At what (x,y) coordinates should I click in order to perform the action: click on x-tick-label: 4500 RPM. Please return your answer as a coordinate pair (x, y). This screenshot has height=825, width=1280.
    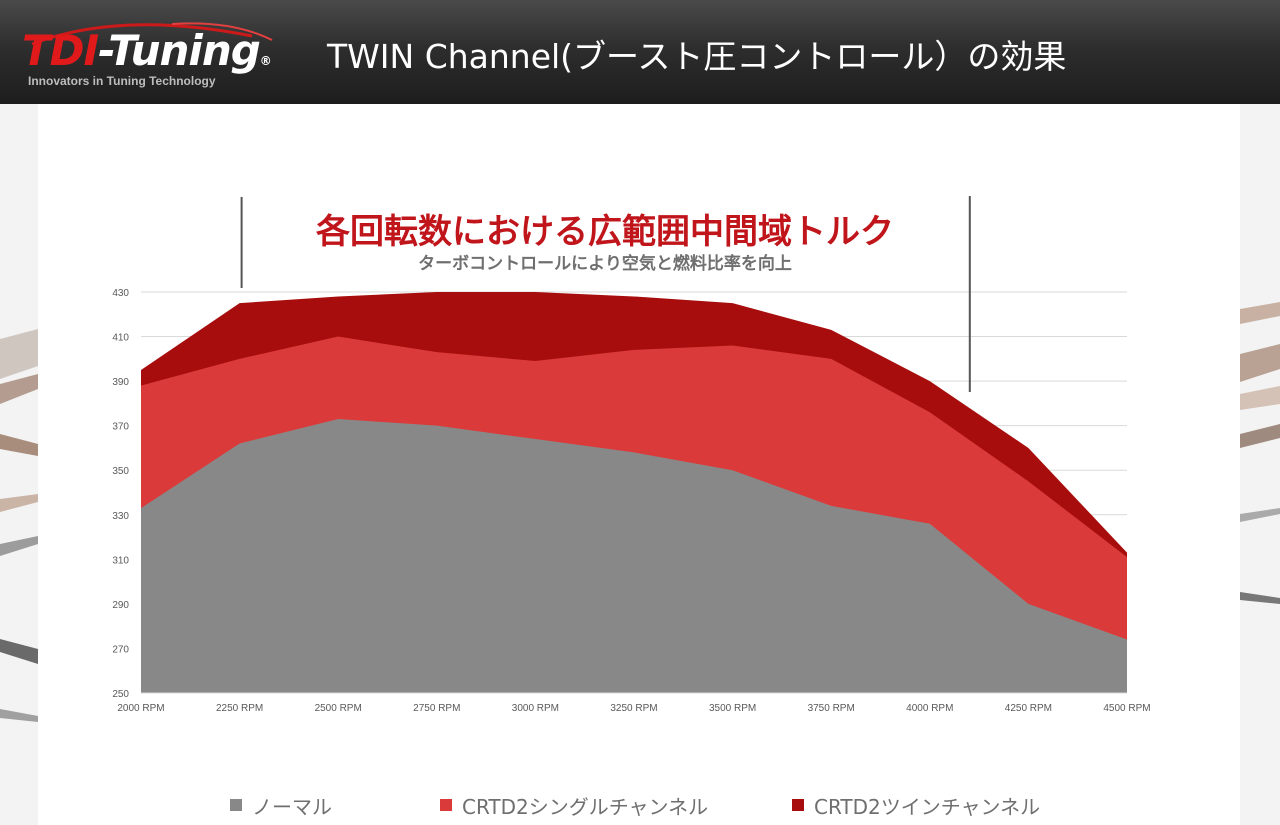
    Looking at the image, I should click on (1126, 708).